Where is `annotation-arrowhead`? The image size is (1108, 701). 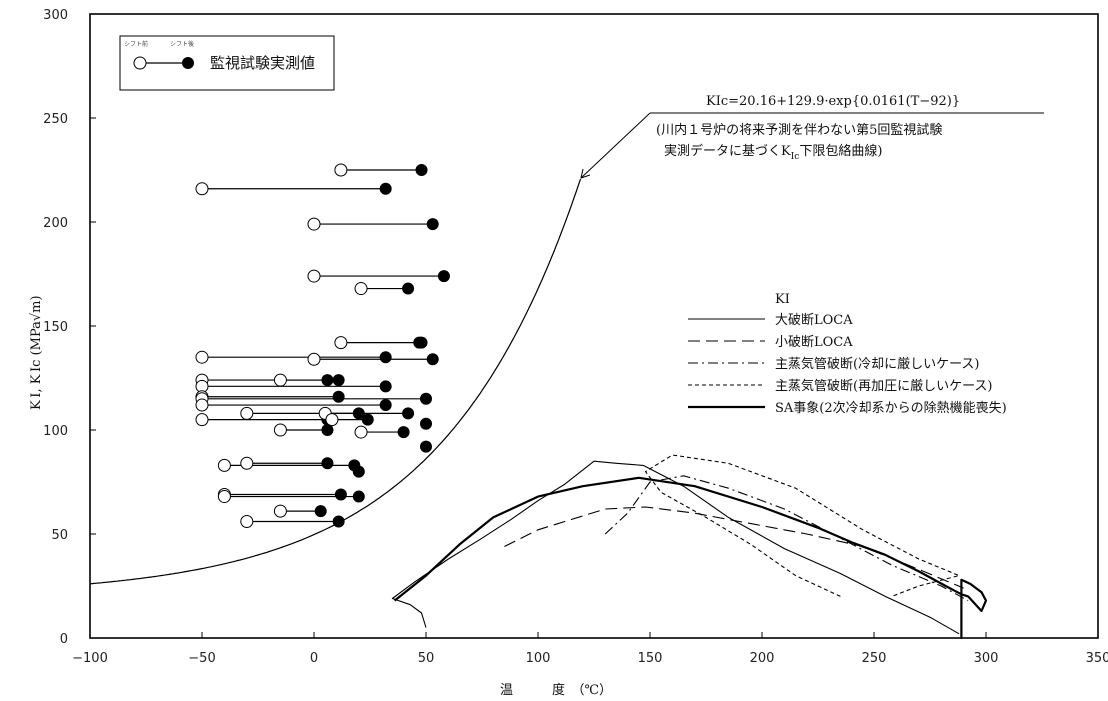
annotation-arrowhead is located at coordinates (585, 173).